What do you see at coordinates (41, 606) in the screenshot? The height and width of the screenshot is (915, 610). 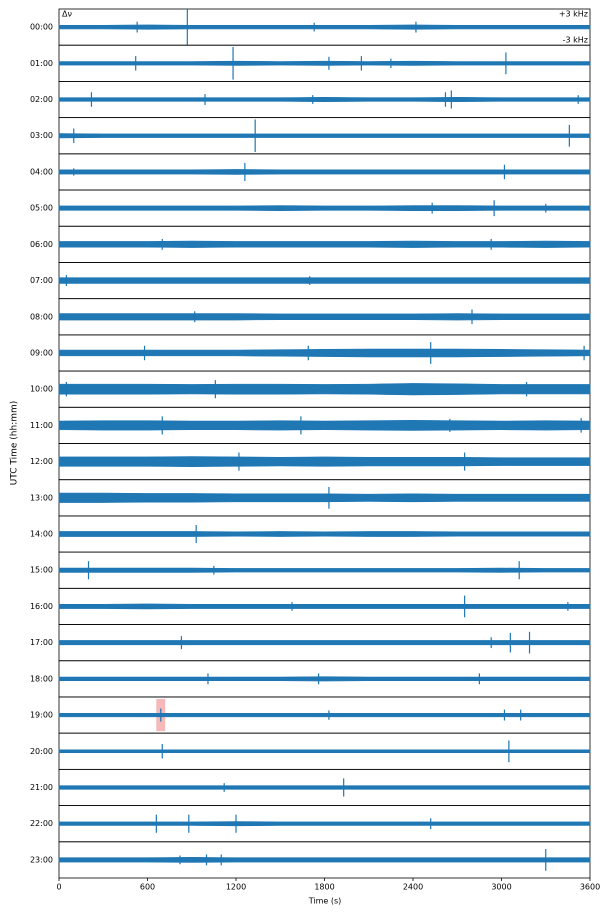 I see `strip-label: 16:00` at bounding box center [41, 606].